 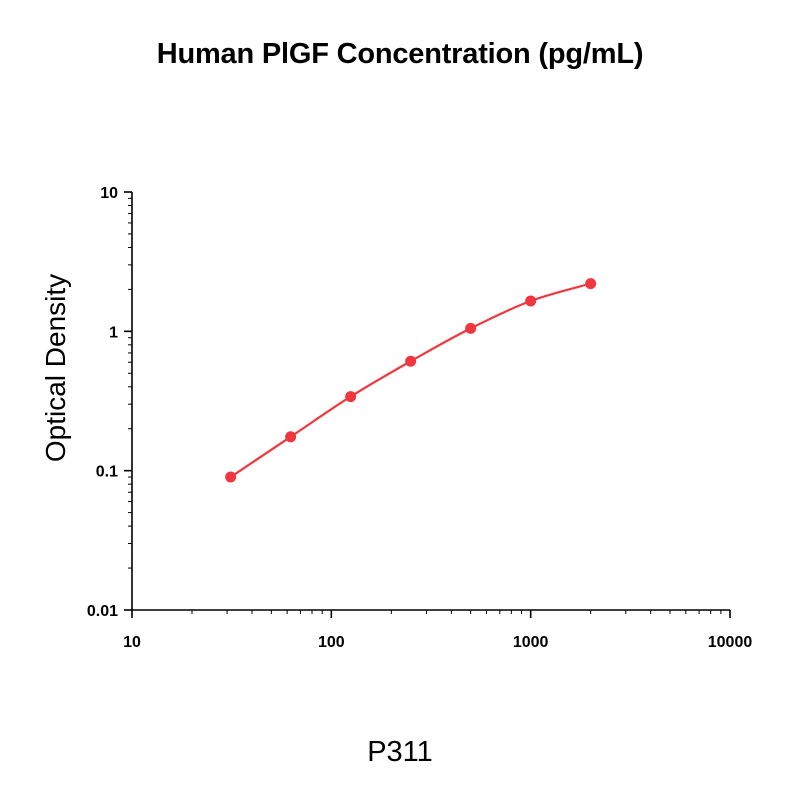 I want to click on x-tick-label: 1000, so click(x=531, y=642).